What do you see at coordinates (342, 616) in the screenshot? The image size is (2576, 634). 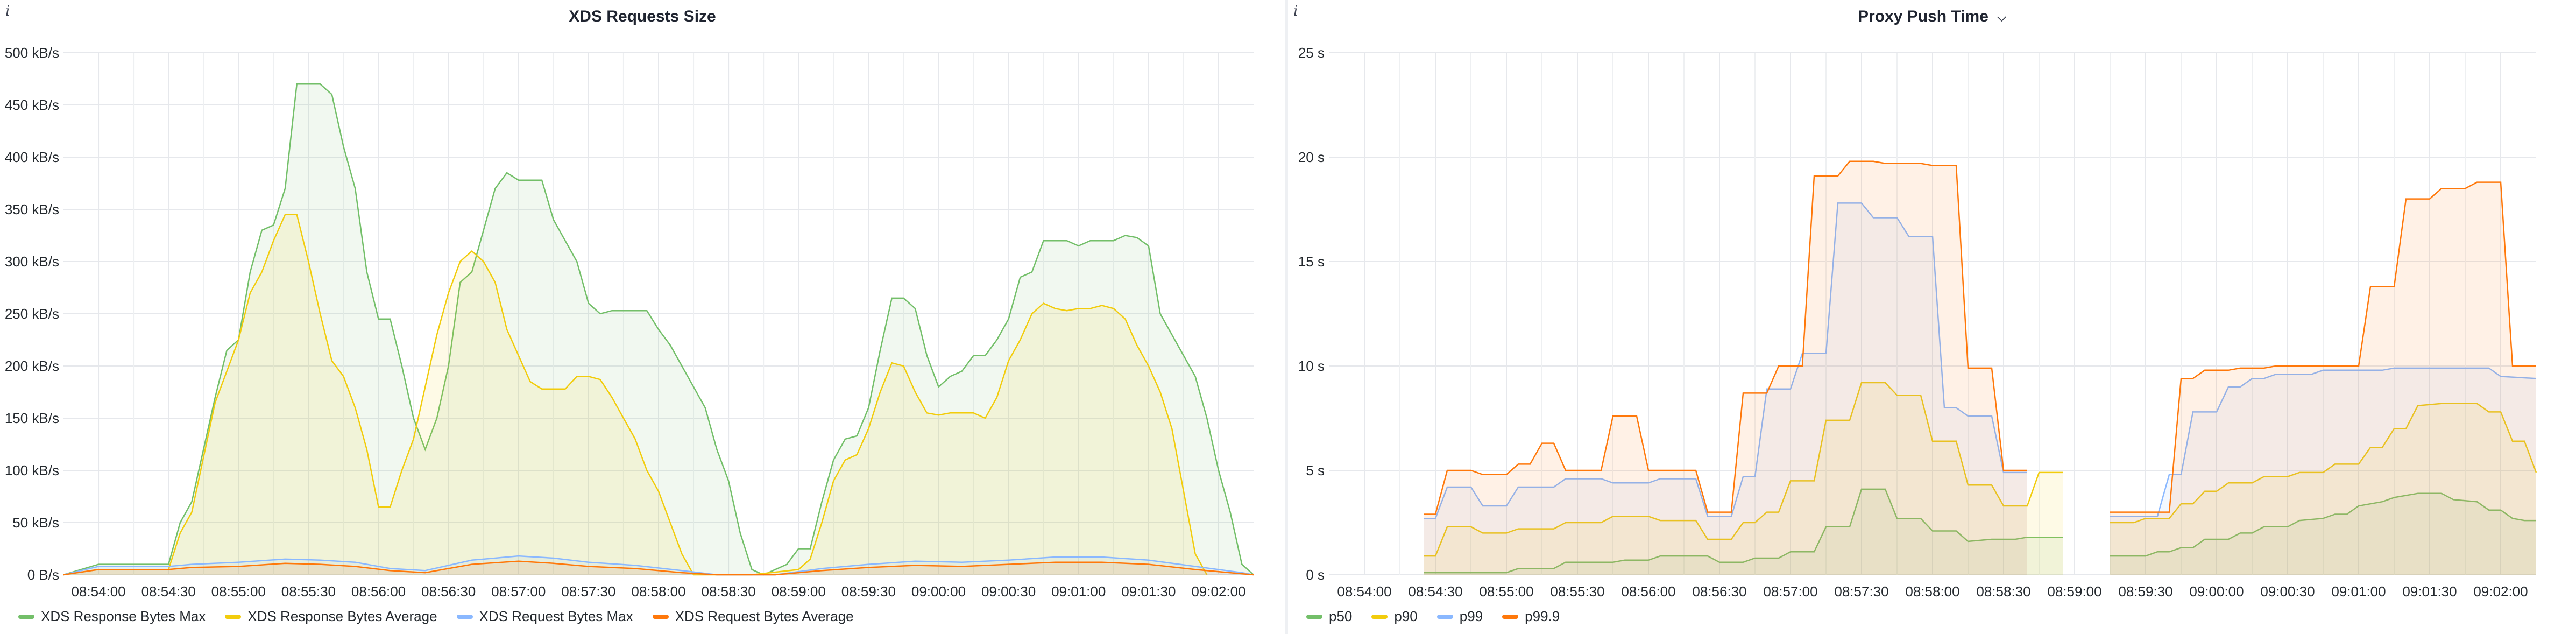 I see `legend-label: XDS Response Bytes Average` at bounding box center [342, 616].